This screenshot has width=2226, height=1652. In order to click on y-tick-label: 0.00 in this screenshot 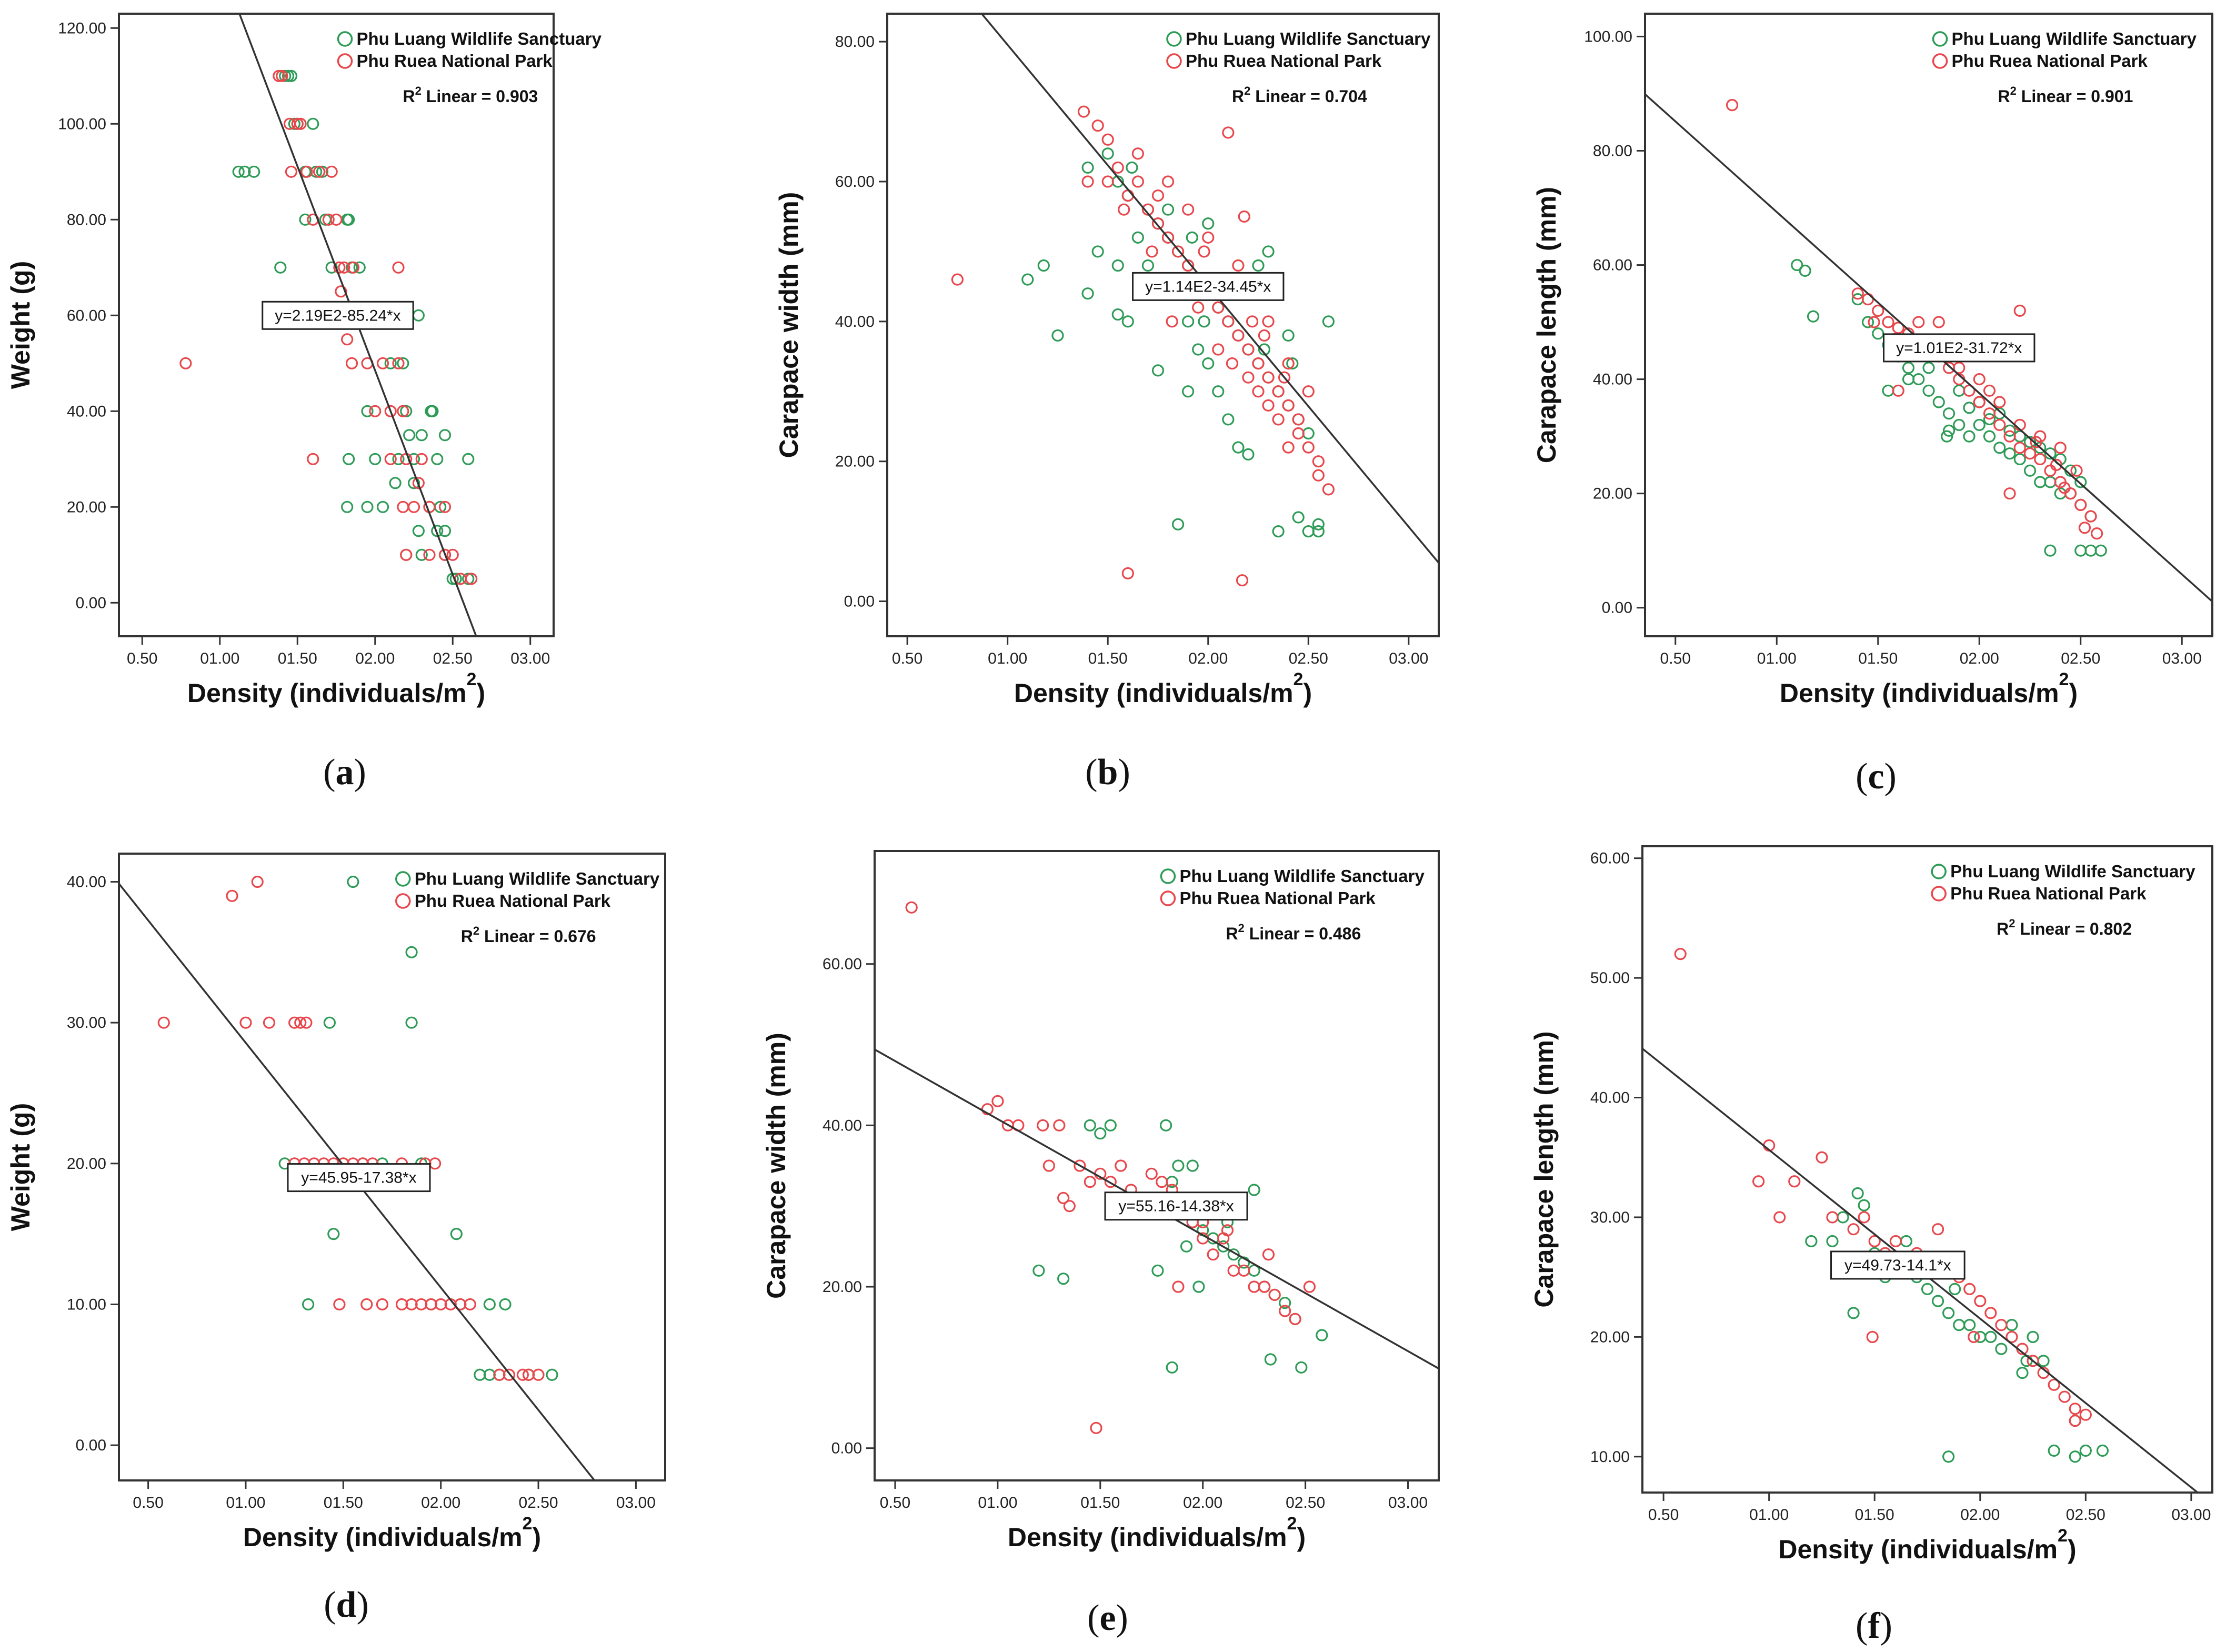, I will do `click(91, 603)`.